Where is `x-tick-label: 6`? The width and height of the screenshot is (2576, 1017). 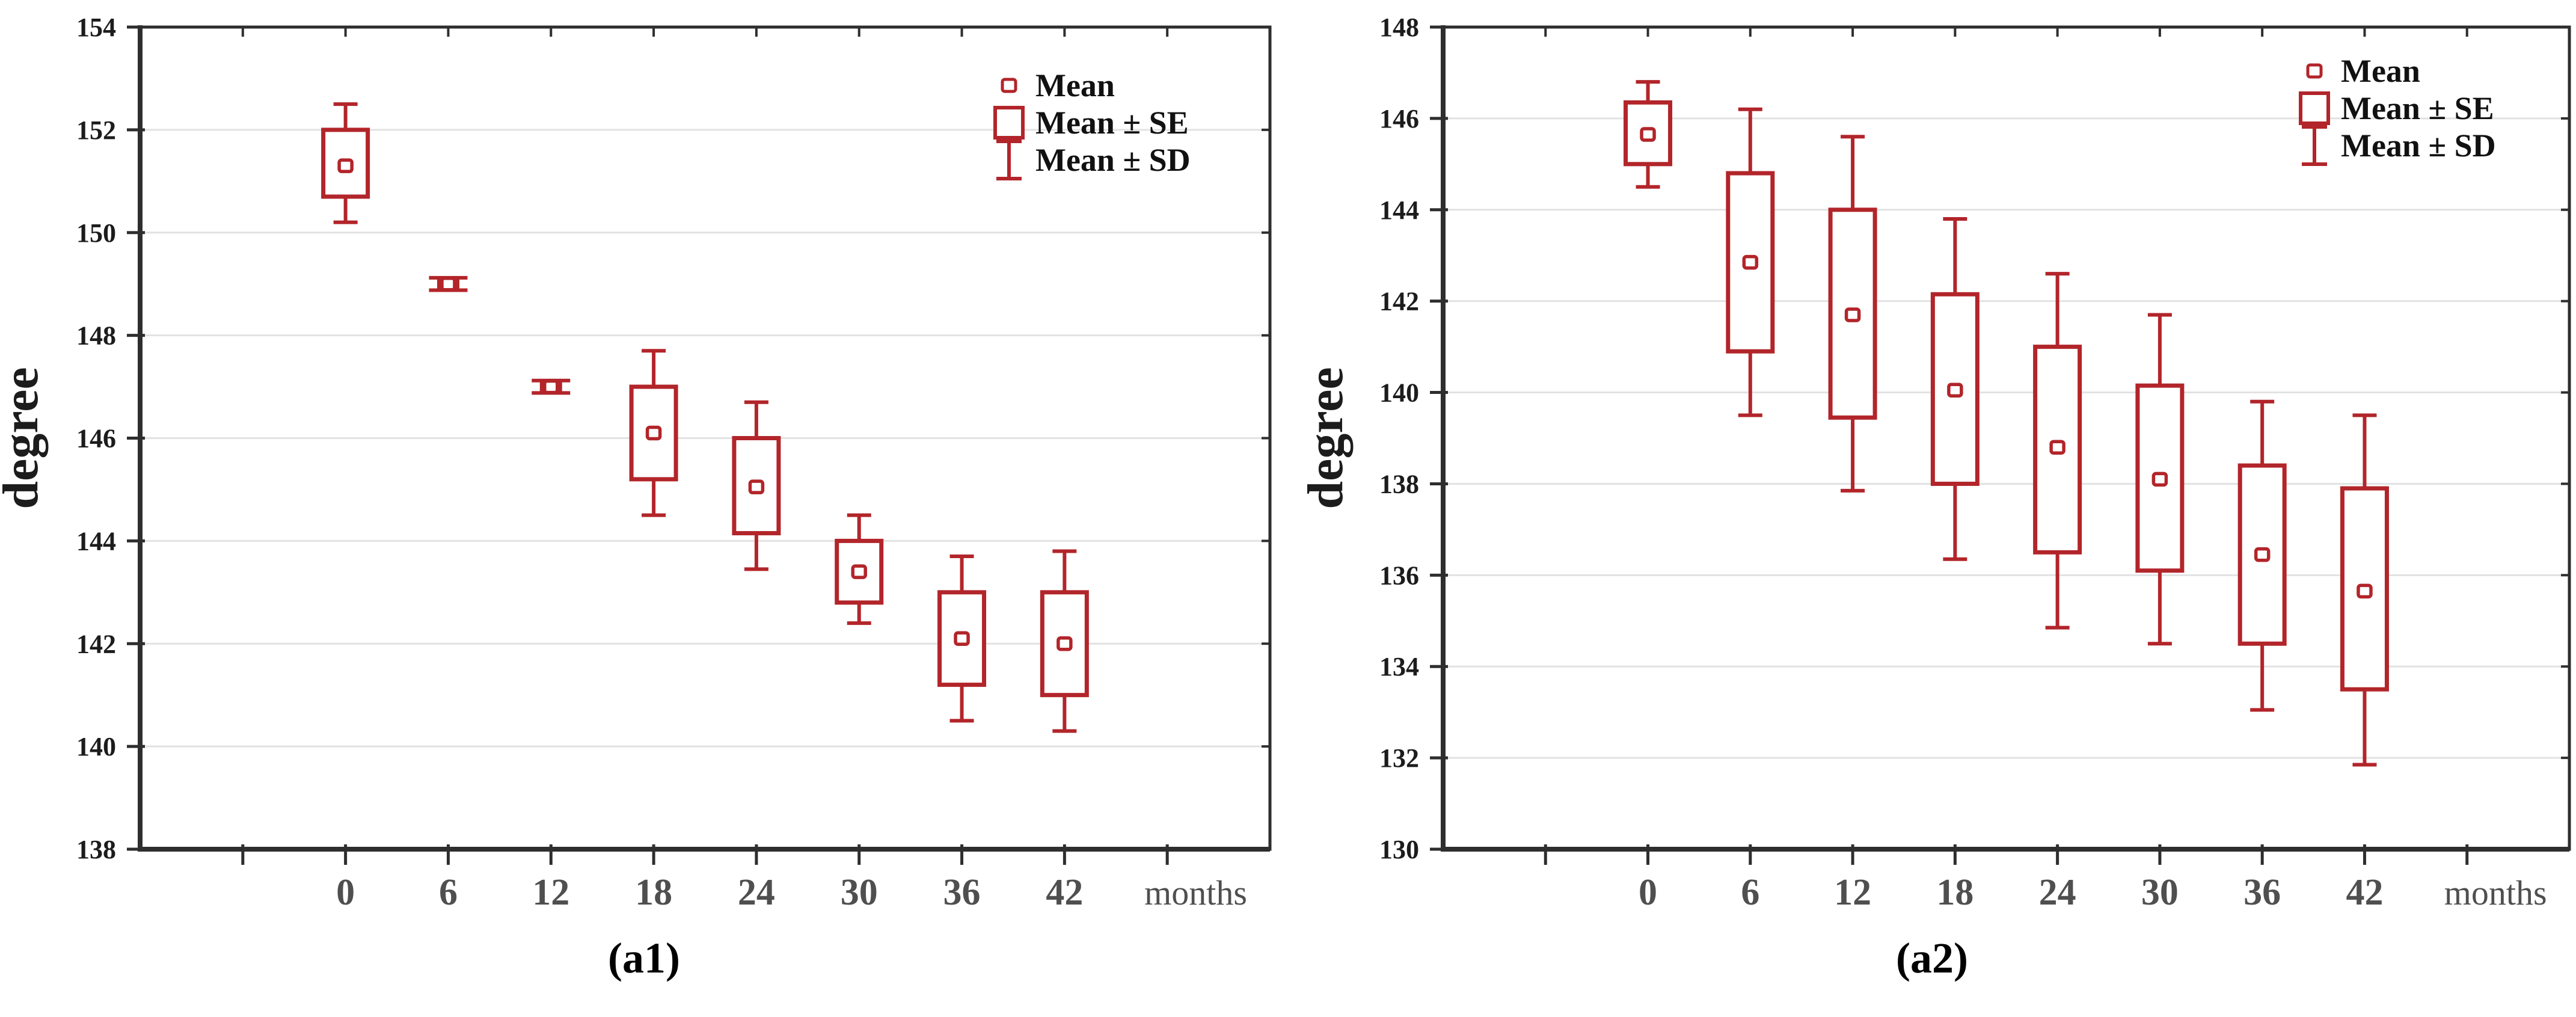 x-tick-label: 6 is located at coordinates (448, 892).